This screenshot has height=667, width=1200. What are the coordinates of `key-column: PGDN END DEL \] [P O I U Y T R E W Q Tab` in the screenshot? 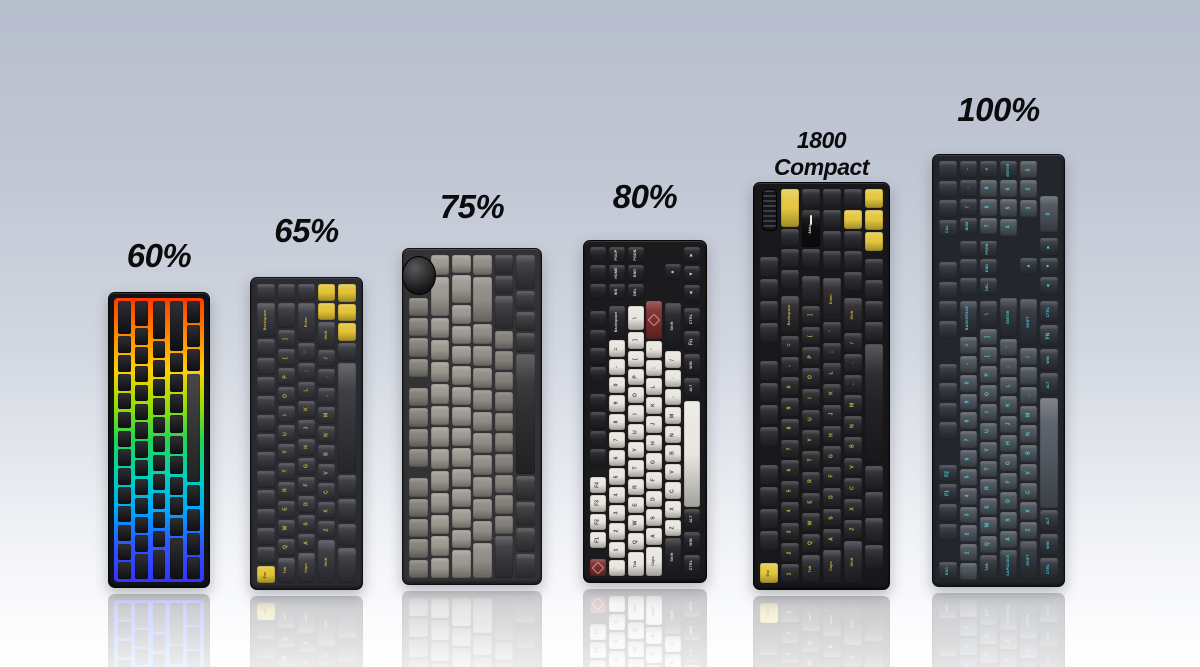 It's located at (635, 411).